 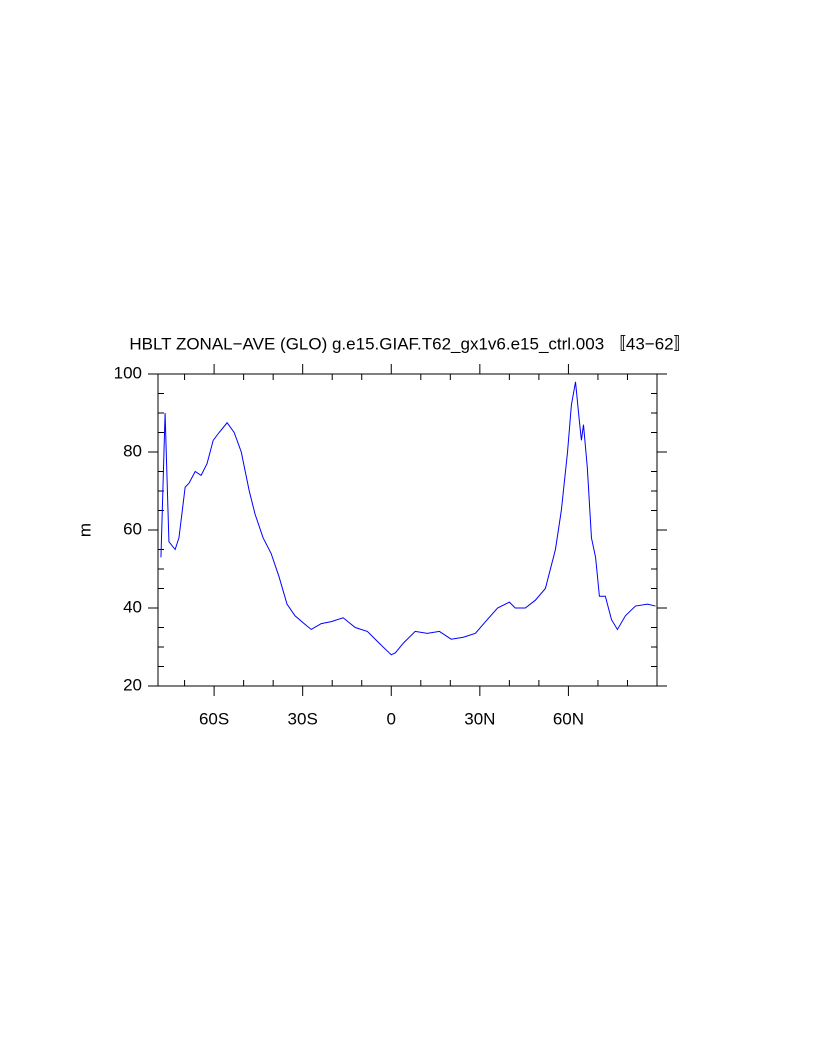 What do you see at coordinates (214, 718) in the screenshot?
I see `x-tick-label: 60S` at bounding box center [214, 718].